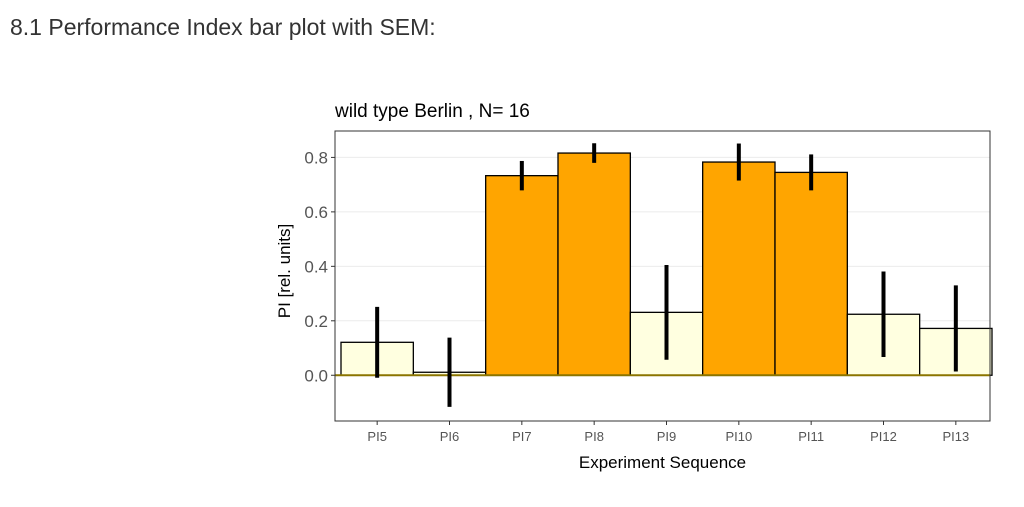  What do you see at coordinates (450, 436) in the screenshot?
I see `x-tick-label: PI6` at bounding box center [450, 436].